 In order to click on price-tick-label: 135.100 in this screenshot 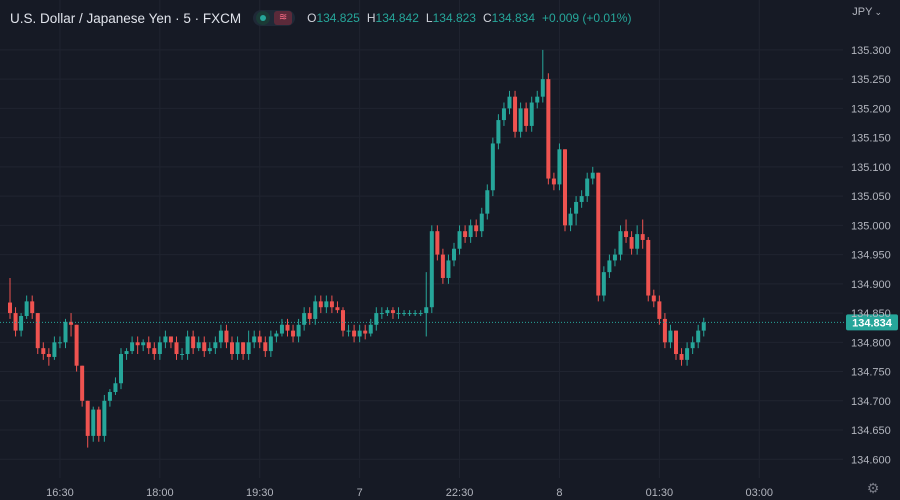, I will do `click(871, 168)`.